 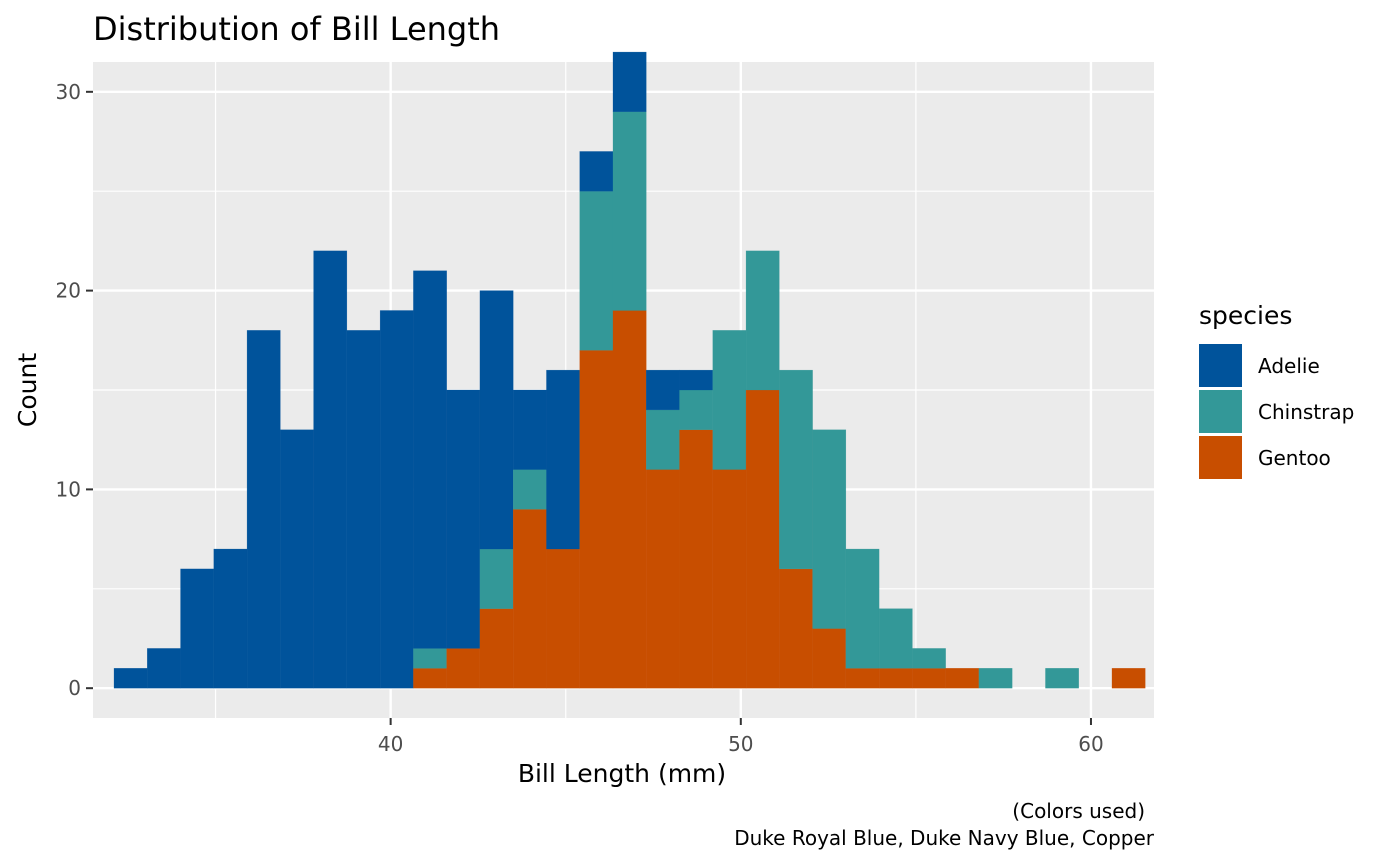 I want to click on legend-key-gentoo, so click(x=1220, y=457).